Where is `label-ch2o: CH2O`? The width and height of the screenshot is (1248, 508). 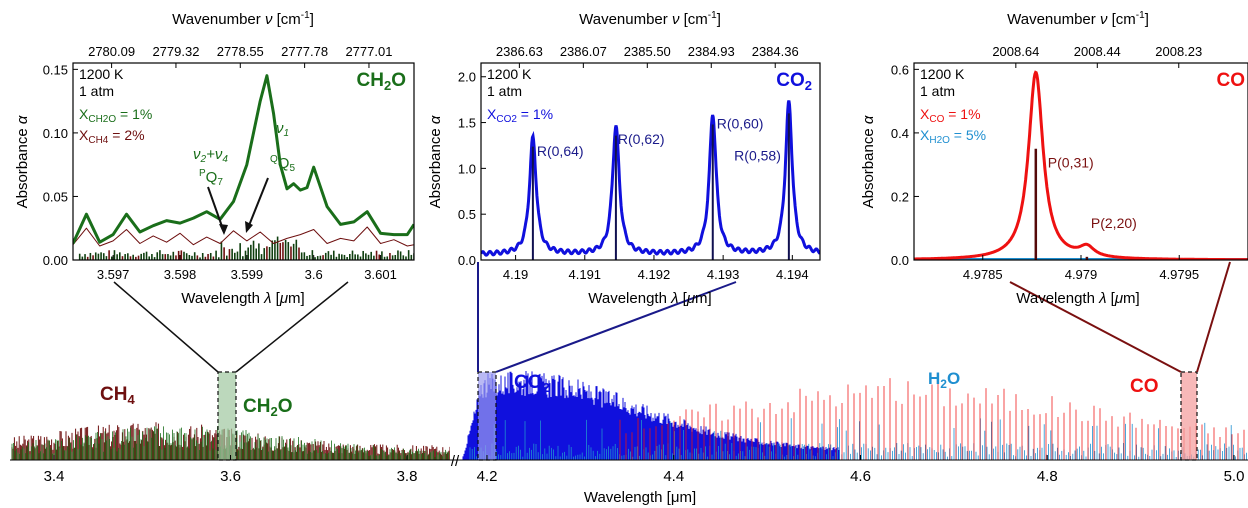 label-ch2o: CH2O is located at coordinates (267, 407).